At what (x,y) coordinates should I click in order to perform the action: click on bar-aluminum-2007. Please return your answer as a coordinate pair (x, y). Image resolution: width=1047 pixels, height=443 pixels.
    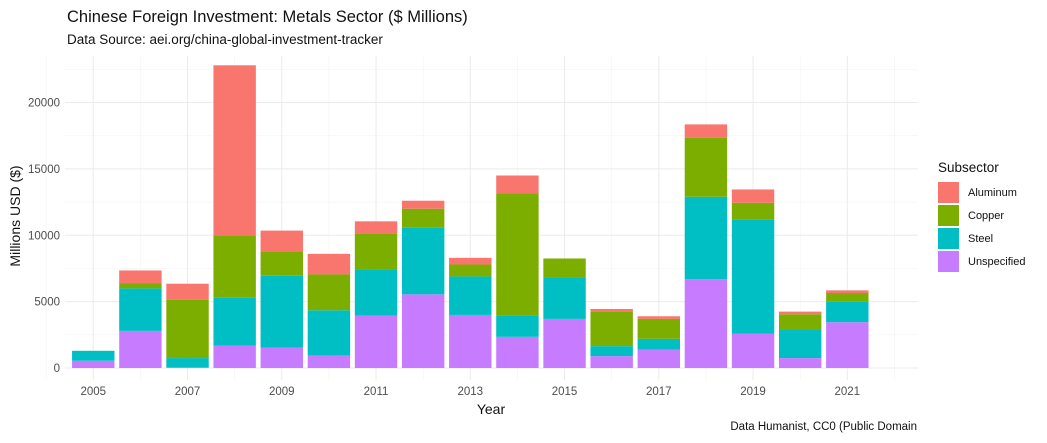
    Looking at the image, I should click on (187, 291).